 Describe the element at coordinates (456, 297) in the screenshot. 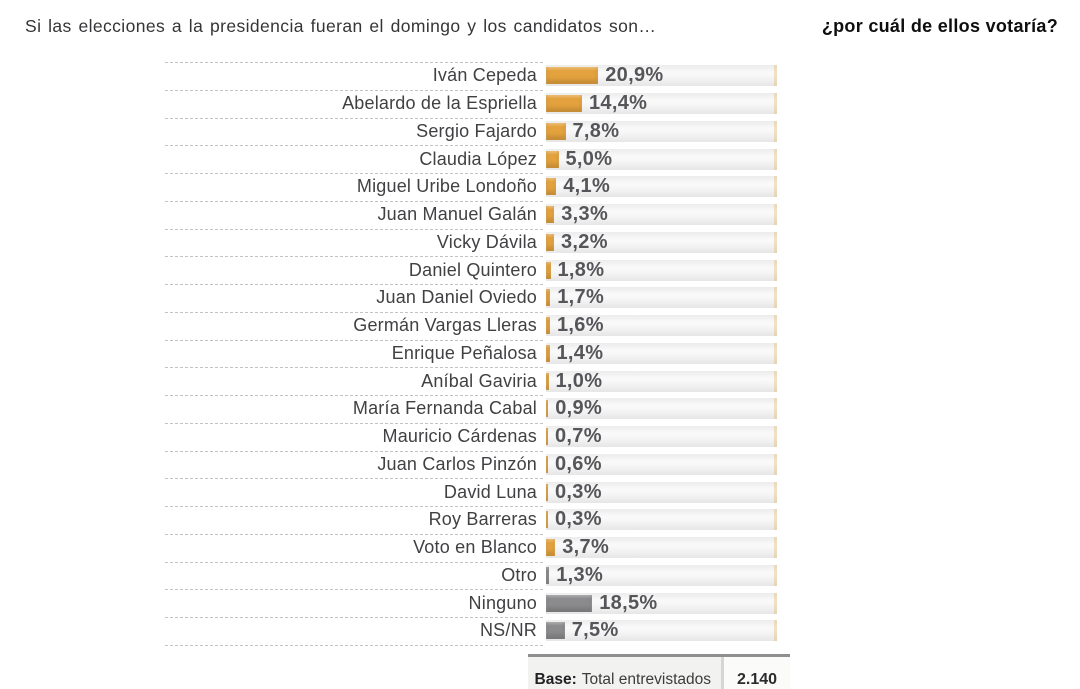

I see `candidate-label: Juan Daniel Oviedo` at that location.